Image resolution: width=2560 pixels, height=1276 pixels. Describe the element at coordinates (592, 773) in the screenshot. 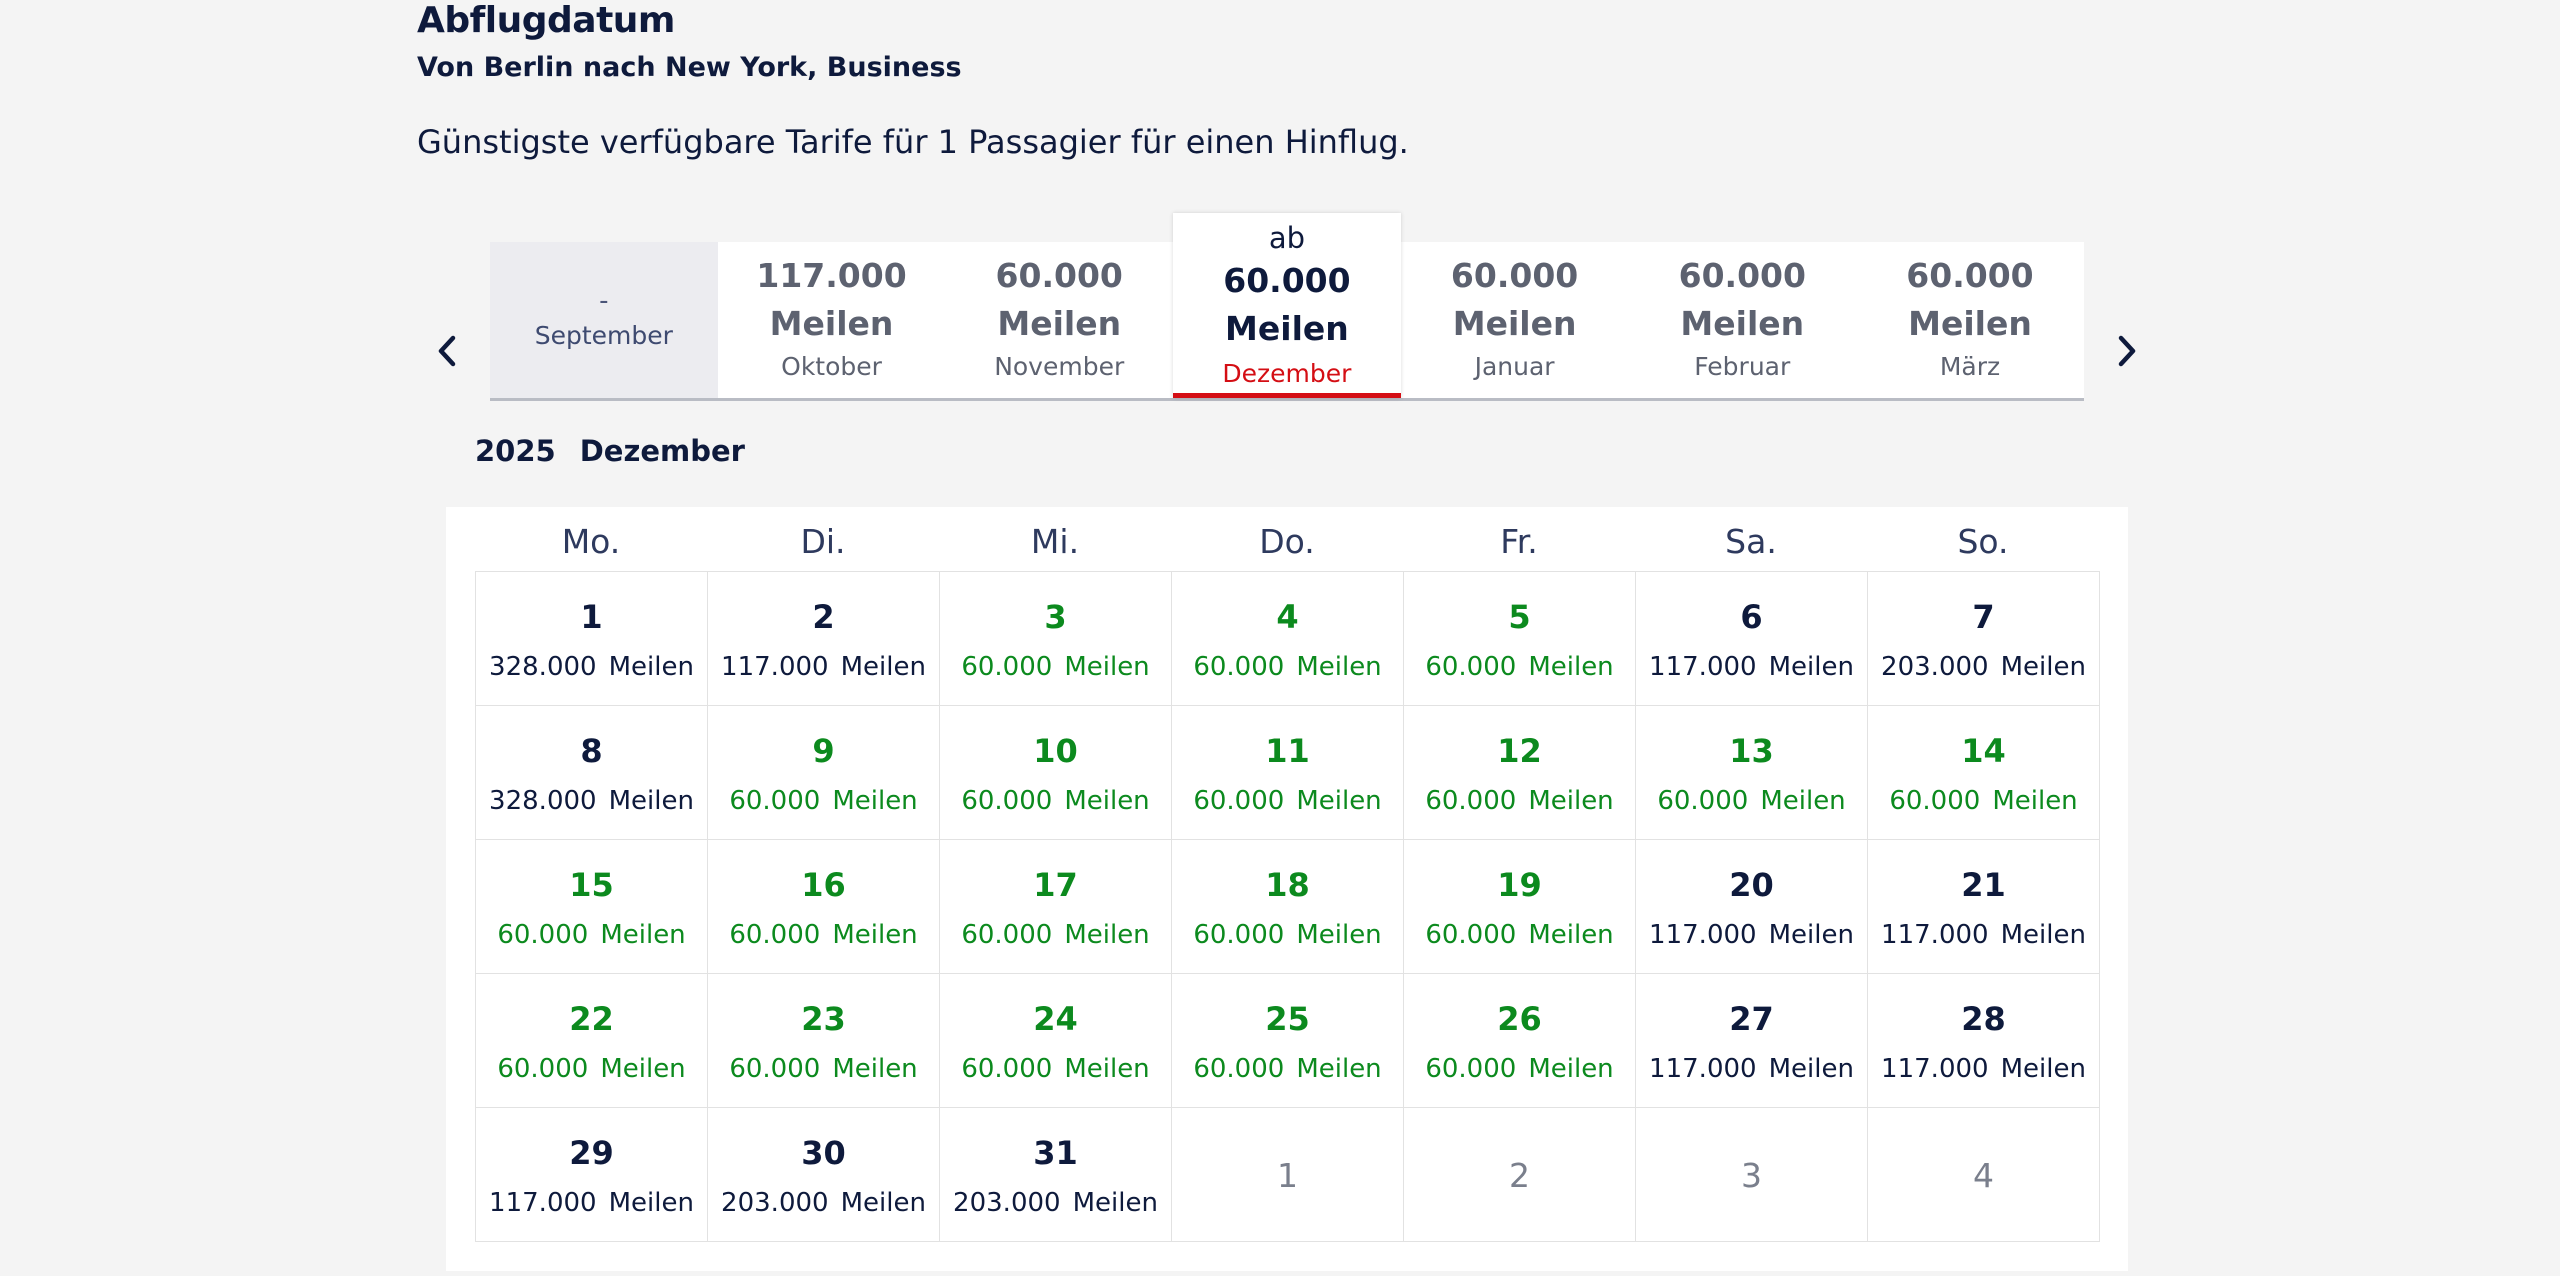

I see `calendar-day-cell: 8 328.000 Meilen` at that location.